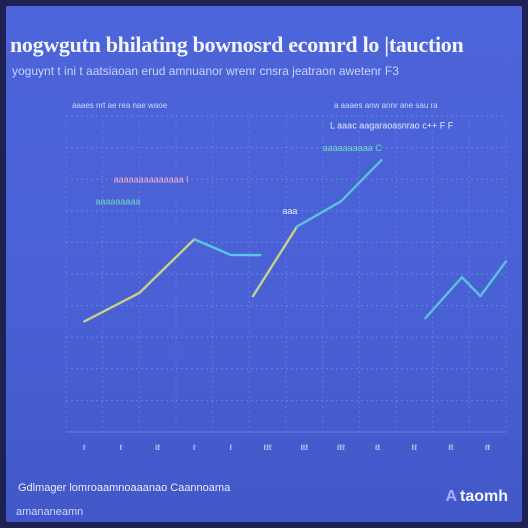 The width and height of the screenshot is (528, 528). Describe the element at coordinates (50, 512) in the screenshot. I see `footer-note: amananeamn` at that location.